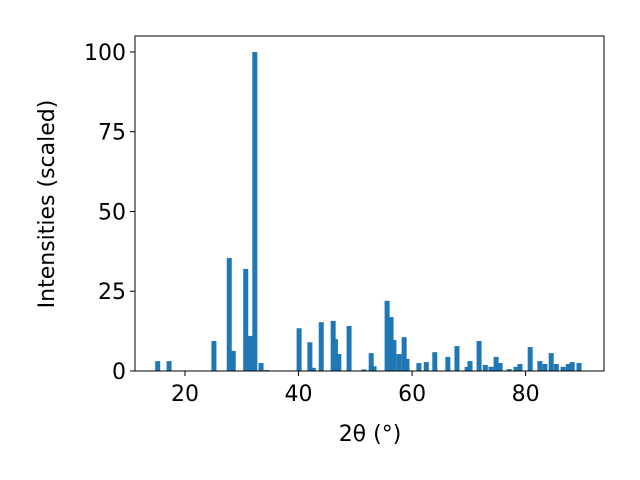 The image size is (640, 480). What do you see at coordinates (105, 53) in the screenshot?
I see `y-tick-label: 100` at bounding box center [105, 53].